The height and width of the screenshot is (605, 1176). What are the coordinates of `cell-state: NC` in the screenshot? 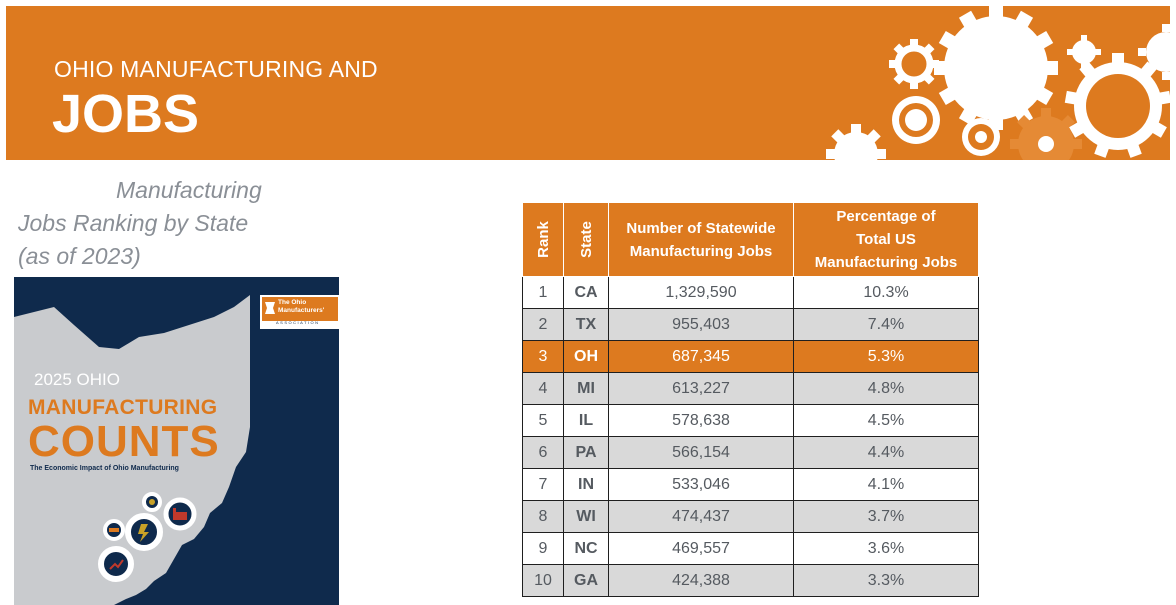 It's located at (586, 548).